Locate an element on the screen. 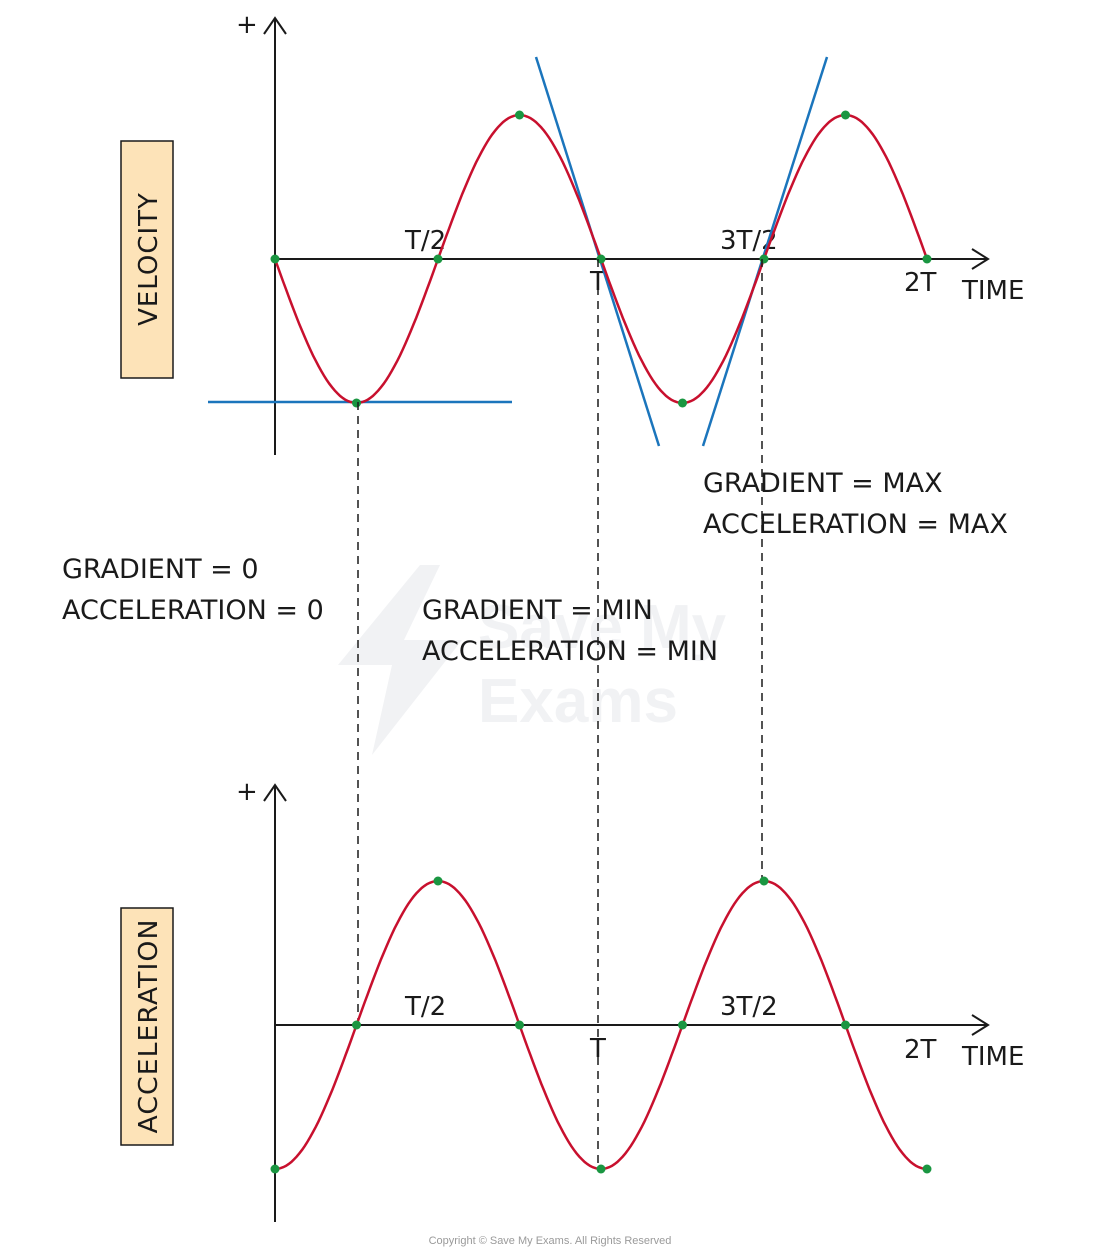 This screenshot has height=1255, width=1100. velocity-x-arrowhead is located at coordinates (980, 259).